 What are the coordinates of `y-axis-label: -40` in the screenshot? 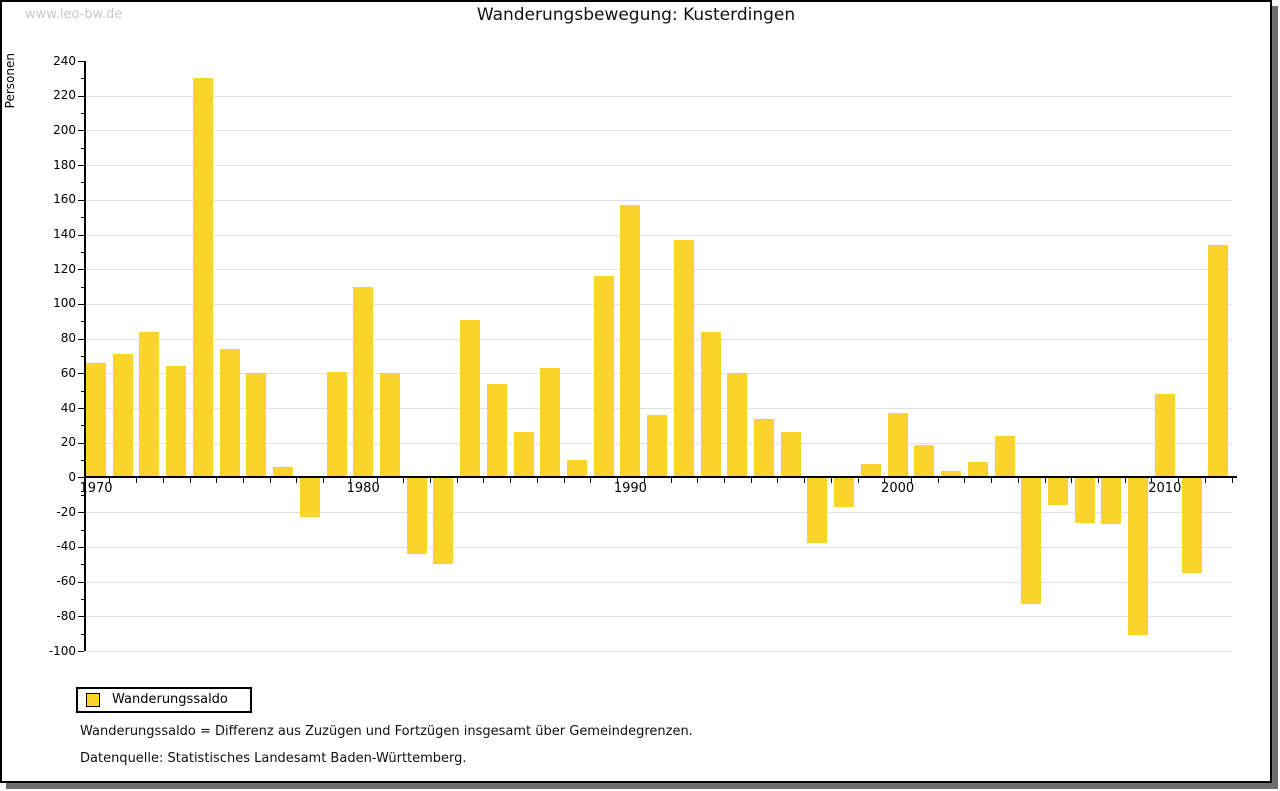 It's located at (66, 546).